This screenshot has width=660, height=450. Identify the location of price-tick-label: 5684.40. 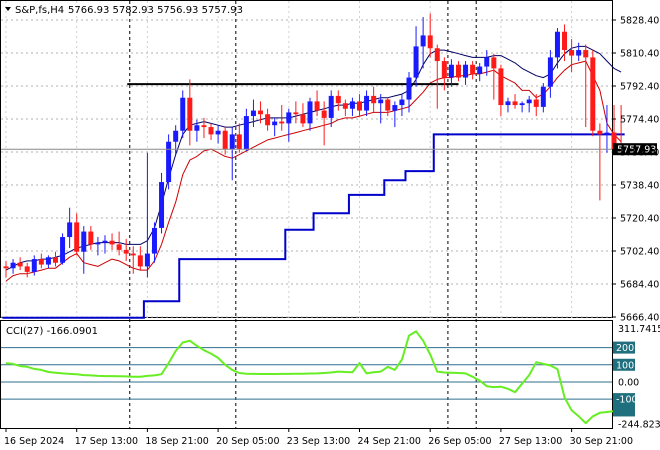
(639, 285).